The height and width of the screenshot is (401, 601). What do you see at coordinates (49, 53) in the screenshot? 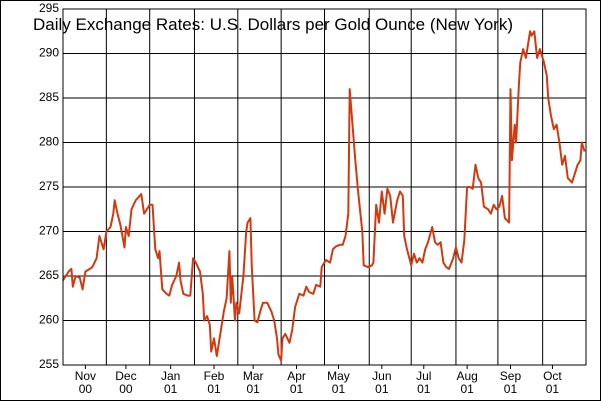
I see `y-tick-label: 290` at bounding box center [49, 53].